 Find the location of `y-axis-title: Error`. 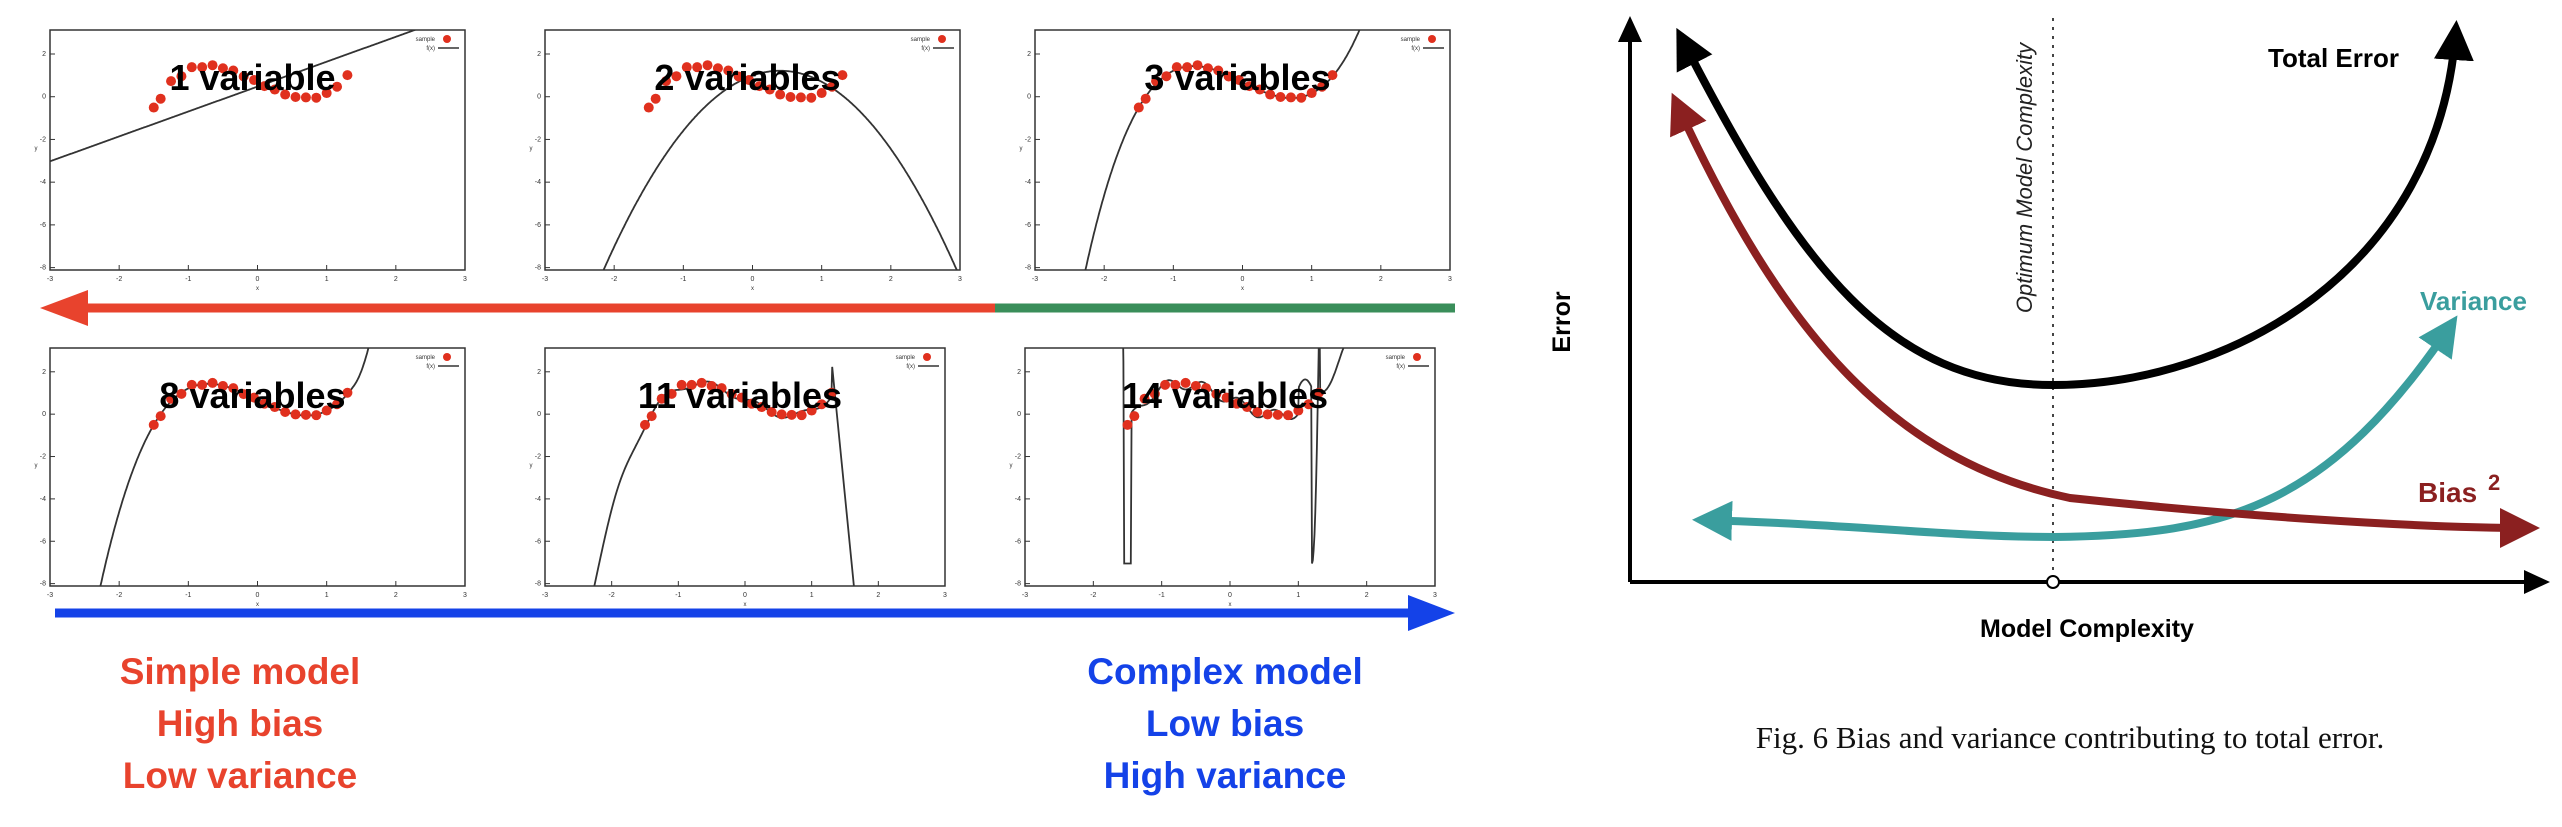

y-axis-title: Error is located at coordinates (1562, 321).